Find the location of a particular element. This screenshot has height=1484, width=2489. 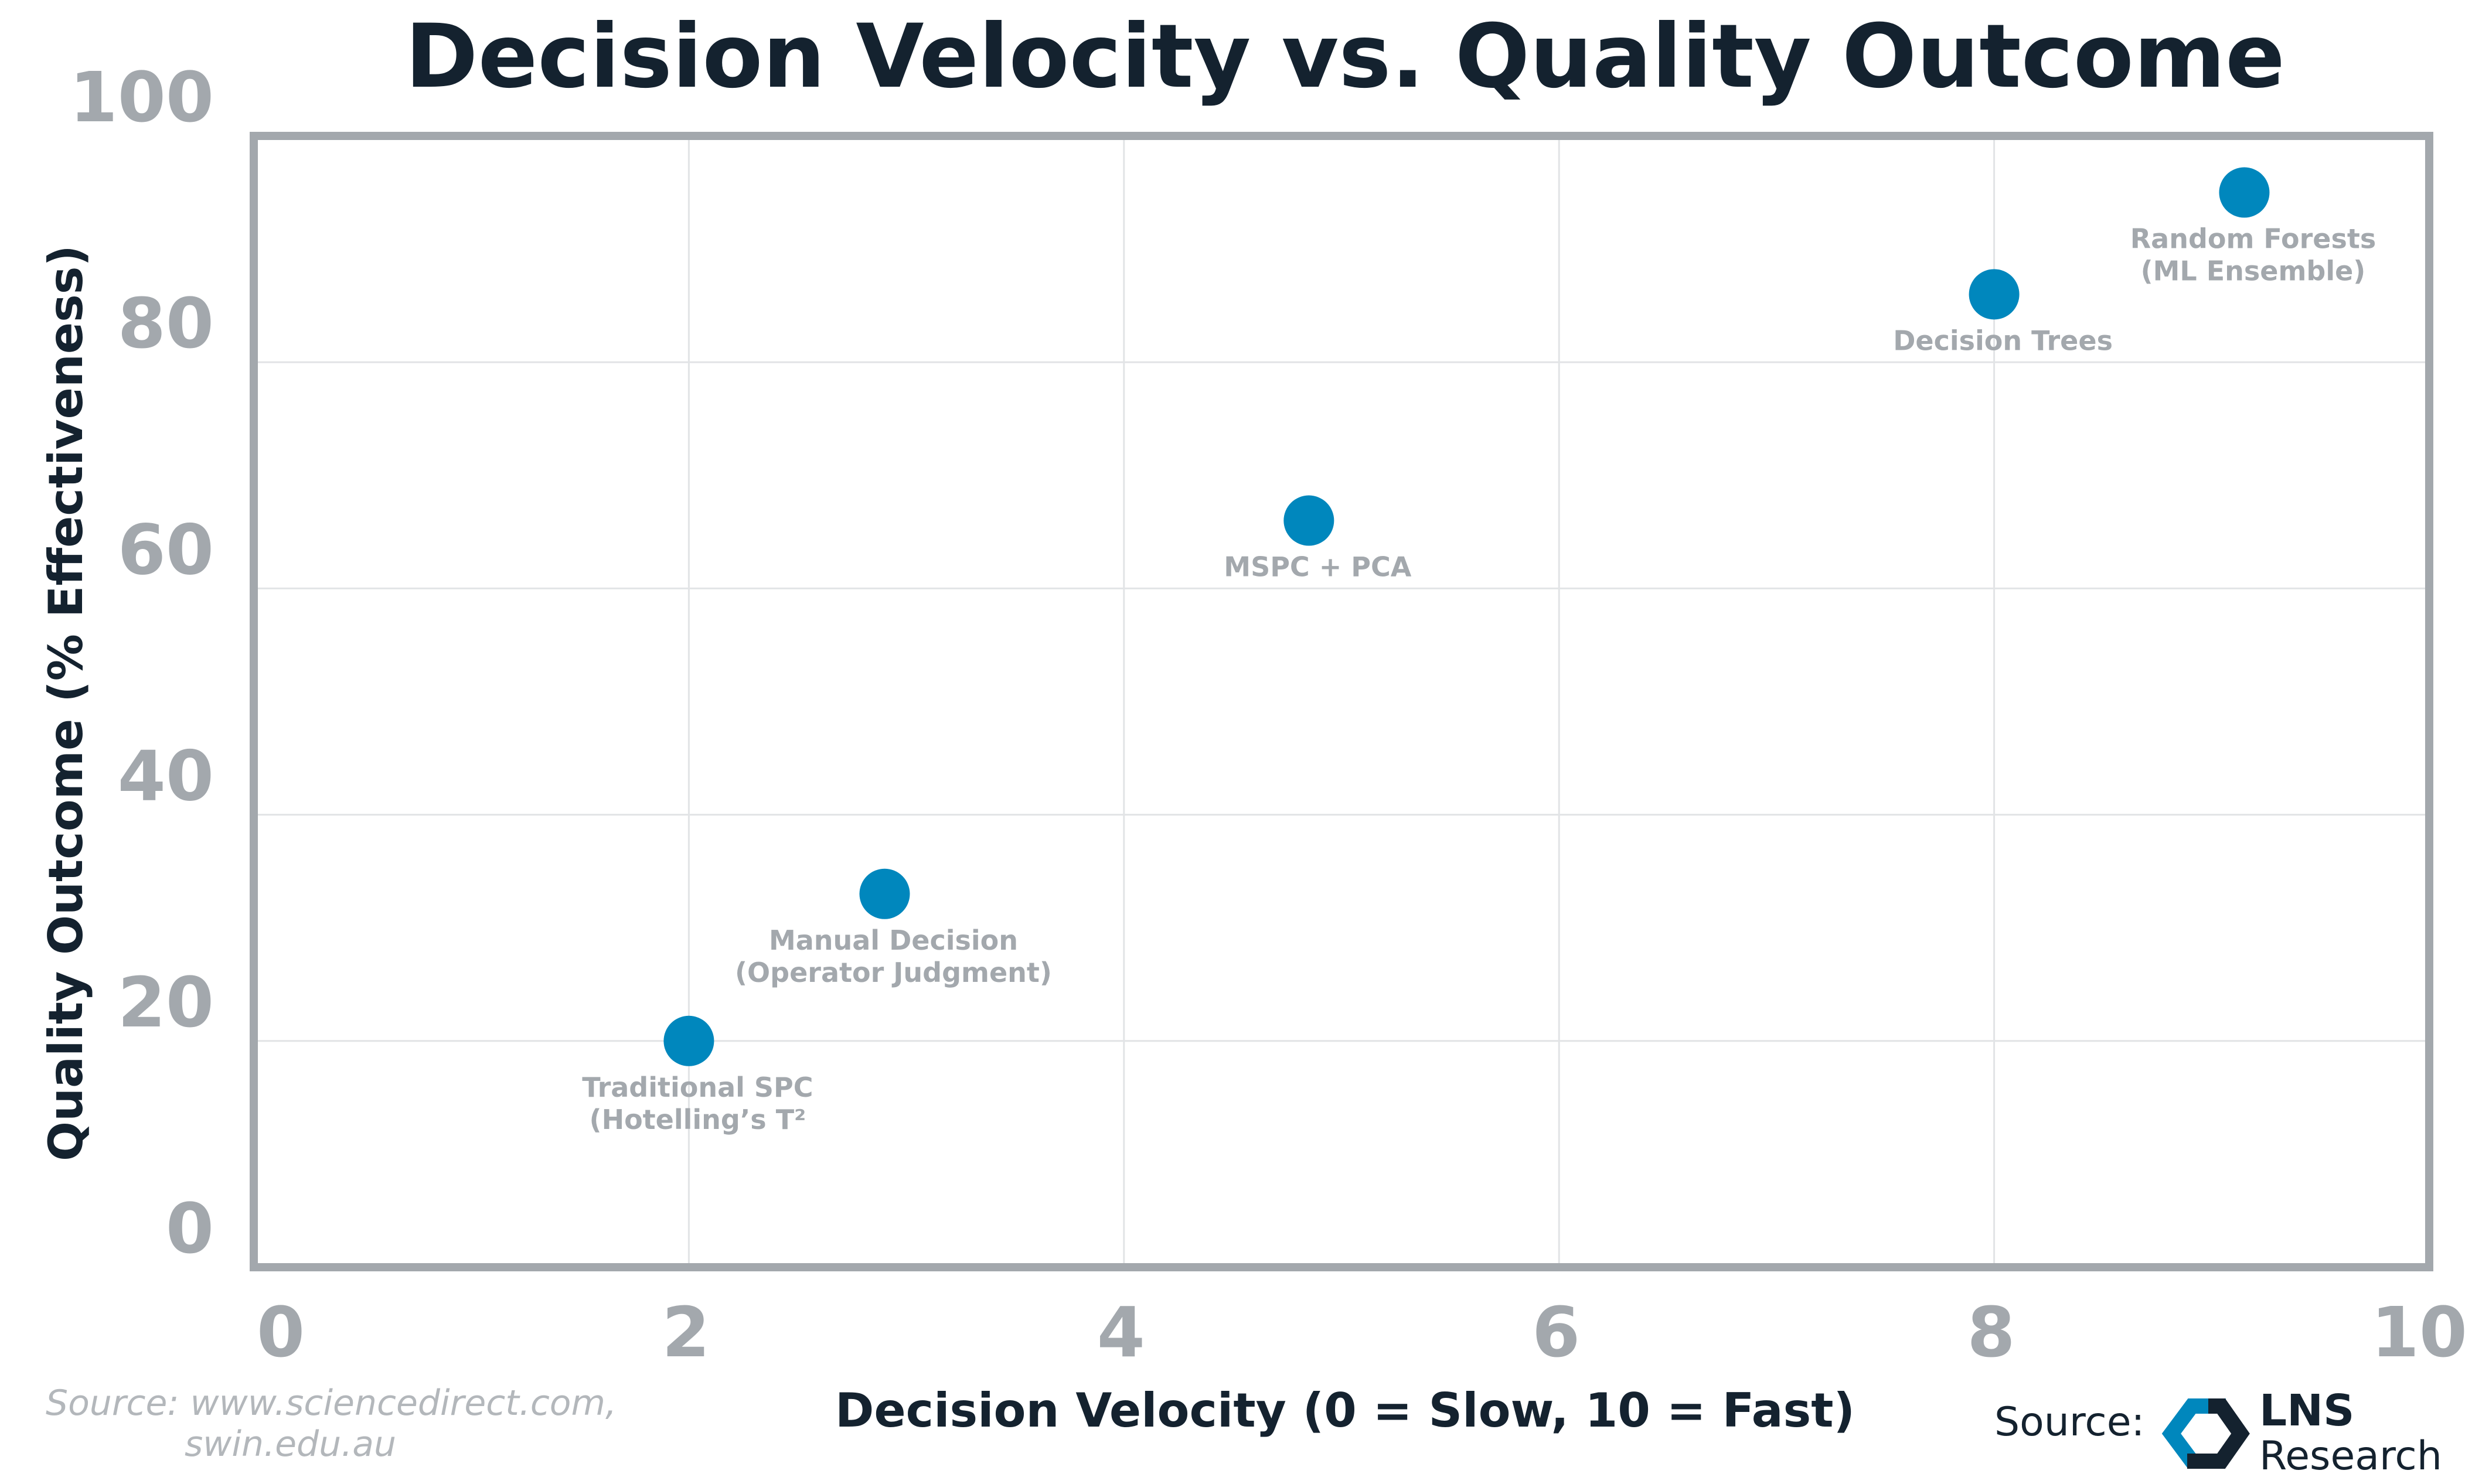

source-right-label: Source: is located at coordinates (2069, 1422).